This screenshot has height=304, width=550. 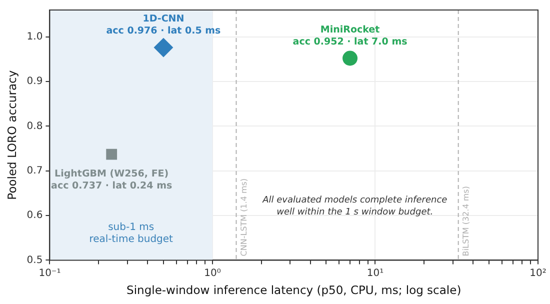 What do you see at coordinates (294, 290) in the screenshot?
I see `x-axis-title: Single-window inference latency (p50, CPU, ms; log scale)` at bounding box center [294, 290].